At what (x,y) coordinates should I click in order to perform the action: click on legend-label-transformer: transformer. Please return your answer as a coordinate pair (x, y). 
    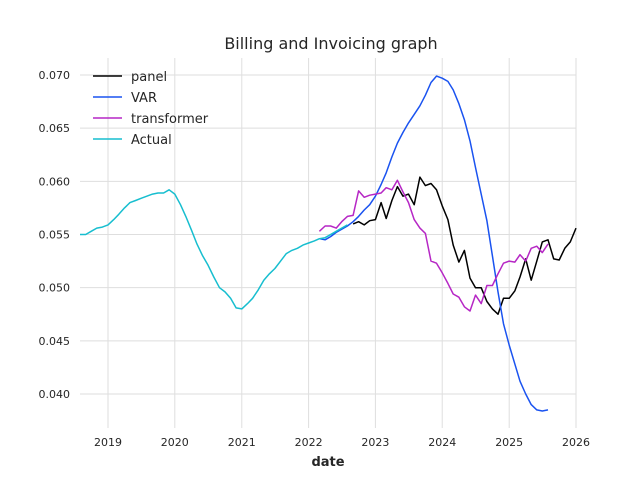
    Looking at the image, I should click on (170, 119).